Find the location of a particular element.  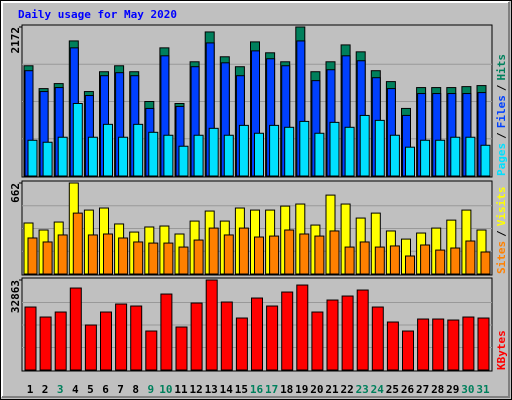

x-tick-label: 6 is located at coordinates (105, 389).